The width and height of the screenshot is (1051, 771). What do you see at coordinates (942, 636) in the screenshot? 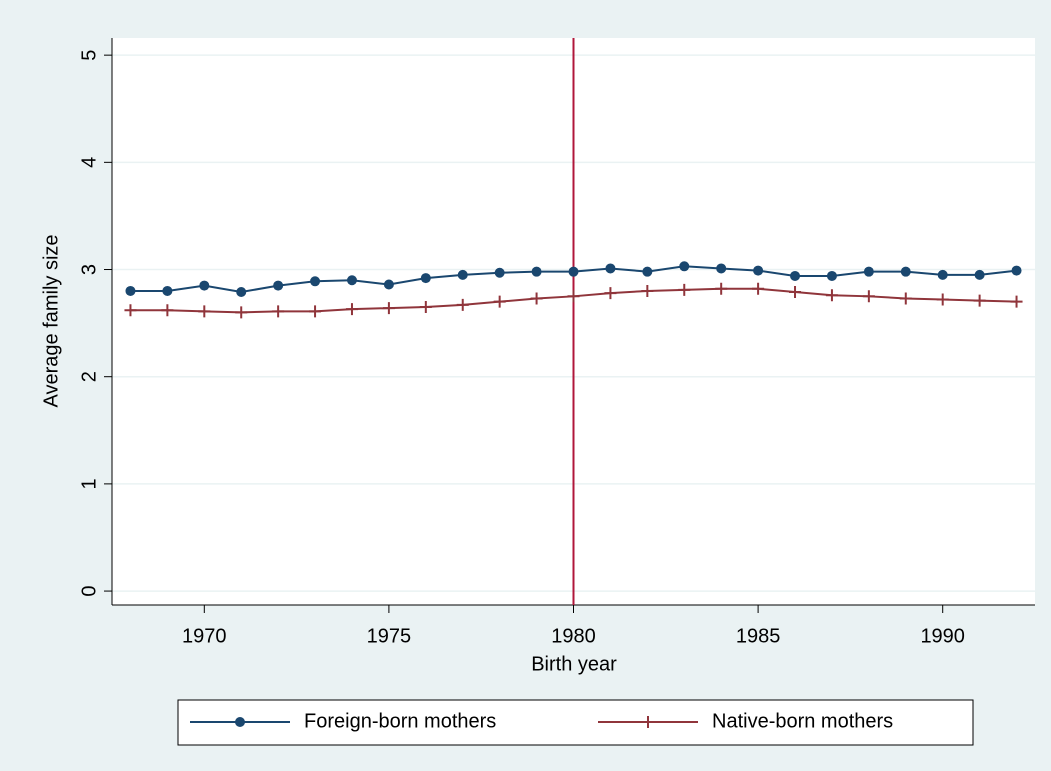
I see `x-tick-label: 1990` at bounding box center [942, 636].